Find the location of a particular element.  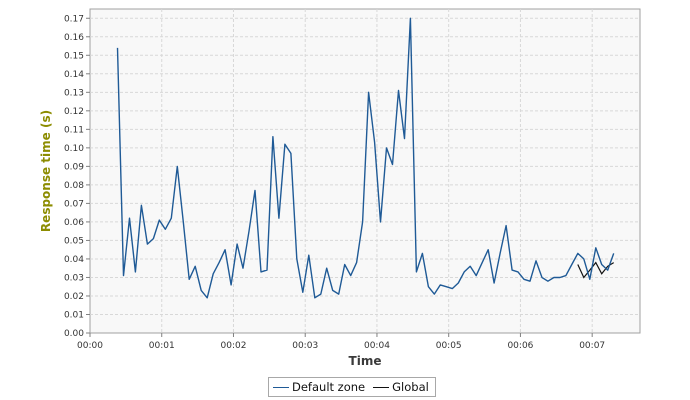

series-line-global is located at coordinates (596, 270).